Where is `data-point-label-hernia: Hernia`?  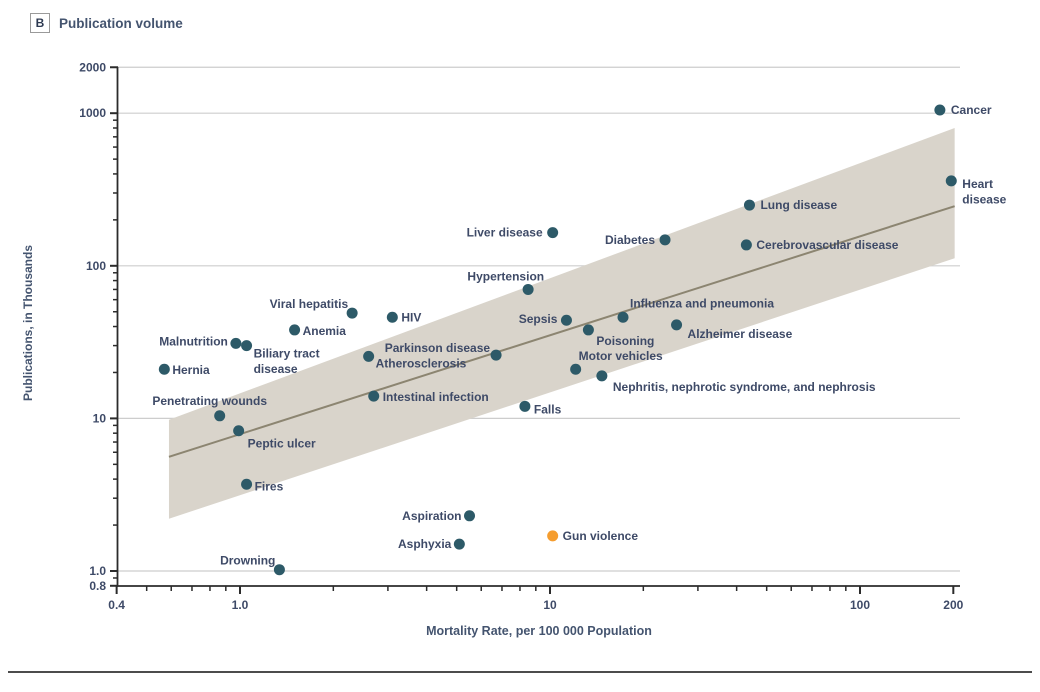 data-point-label-hernia: Hernia is located at coordinates (191, 370).